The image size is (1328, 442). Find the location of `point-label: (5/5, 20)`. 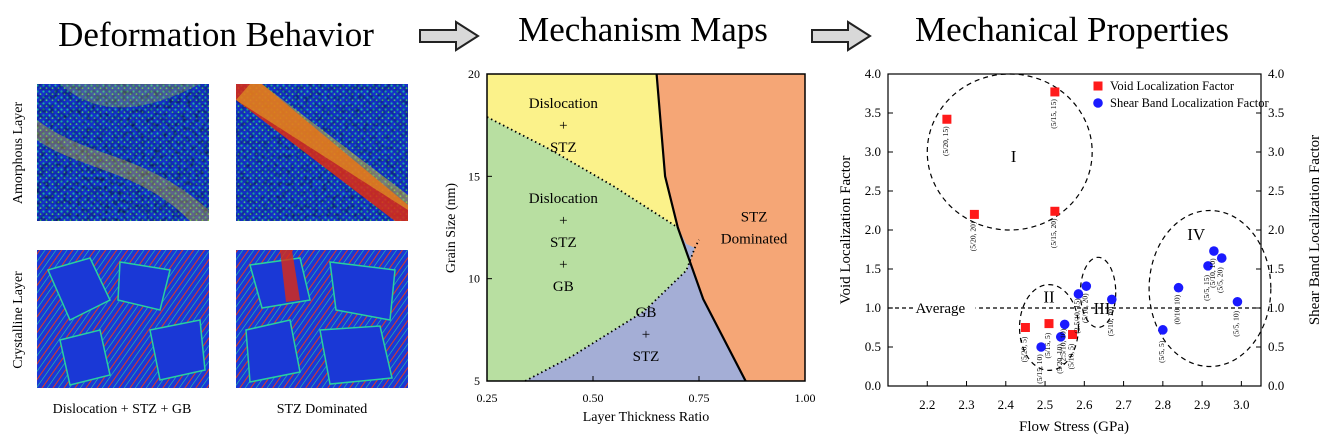

point-label: (5/5, 20) is located at coordinates (1220, 280).